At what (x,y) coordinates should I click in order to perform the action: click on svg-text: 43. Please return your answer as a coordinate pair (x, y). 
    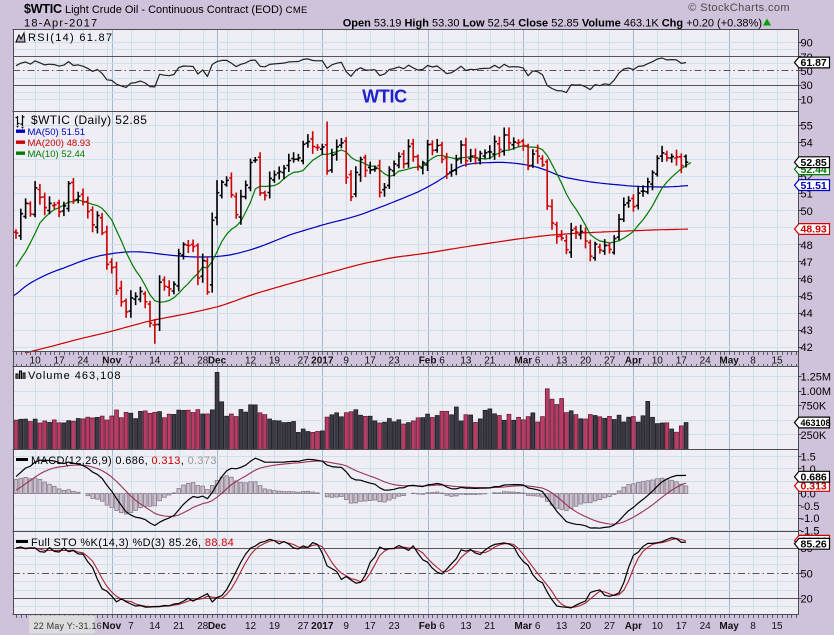
    Looking at the image, I should click on (807, 331).